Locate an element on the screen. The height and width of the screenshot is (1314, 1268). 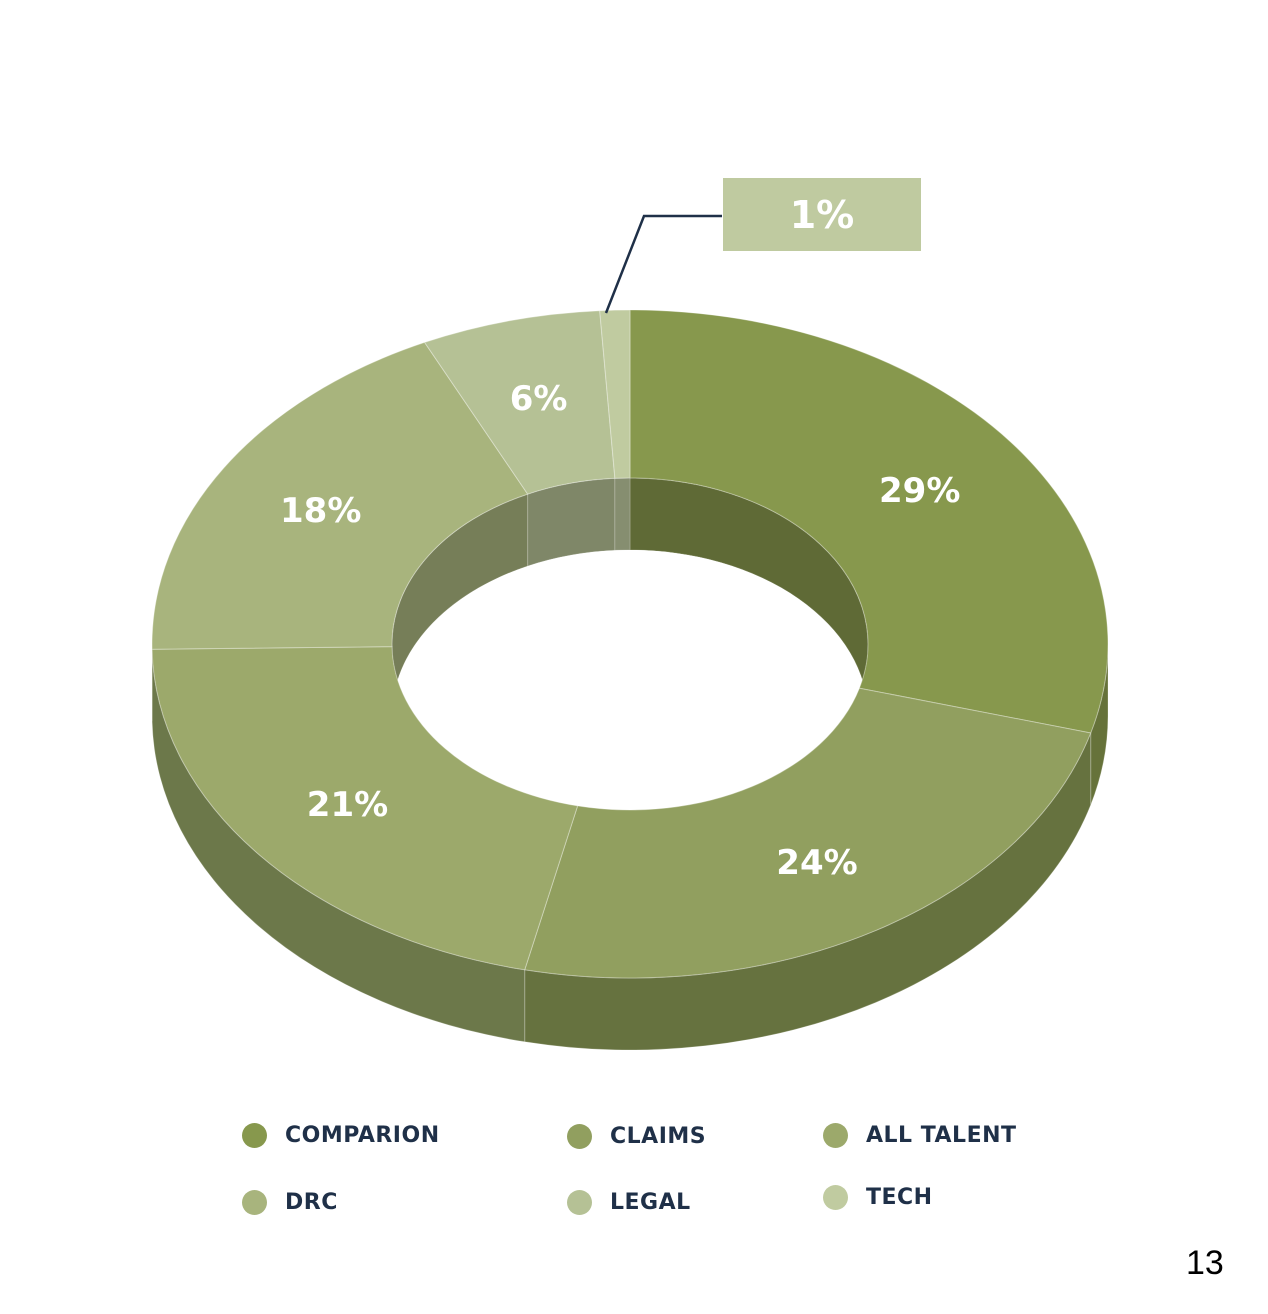
legend-item-claims: CLAIMS is located at coordinates (636, 1136).